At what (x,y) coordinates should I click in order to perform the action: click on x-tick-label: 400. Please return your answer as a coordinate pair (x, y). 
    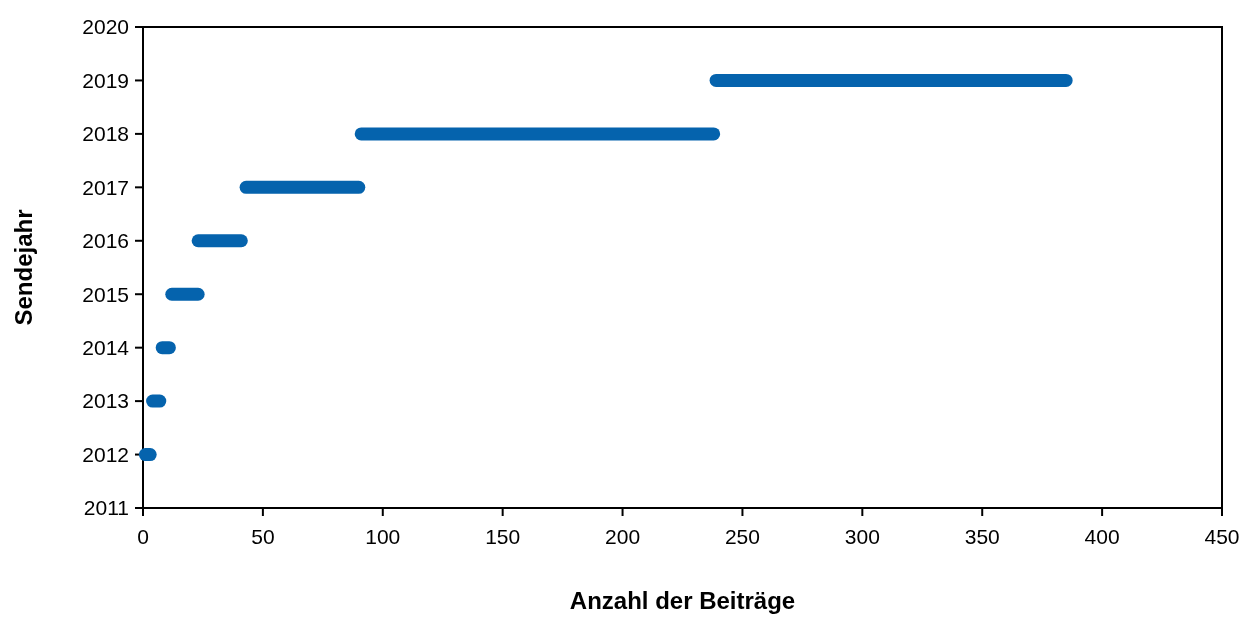
    Looking at the image, I should click on (1102, 536).